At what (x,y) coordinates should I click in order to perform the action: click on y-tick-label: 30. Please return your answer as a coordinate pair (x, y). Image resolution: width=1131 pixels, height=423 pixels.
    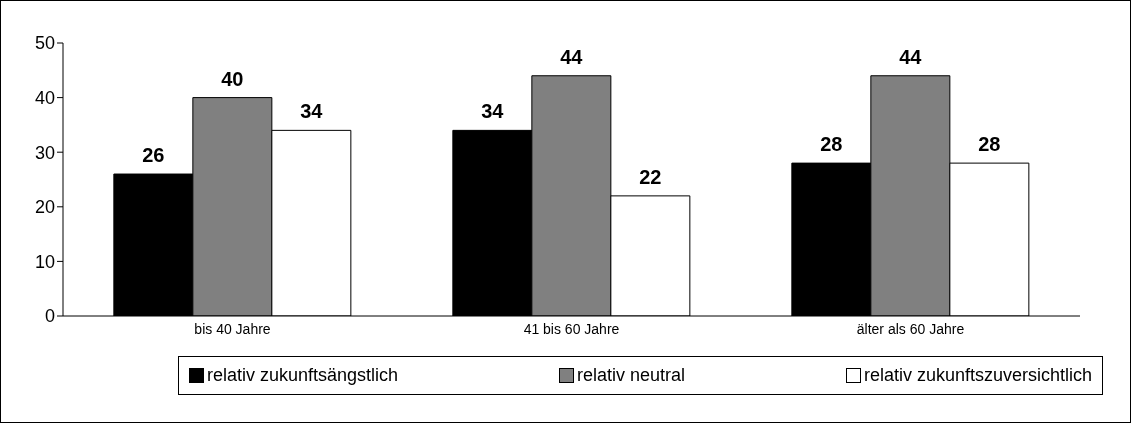
    Looking at the image, I should click on (44, 152).